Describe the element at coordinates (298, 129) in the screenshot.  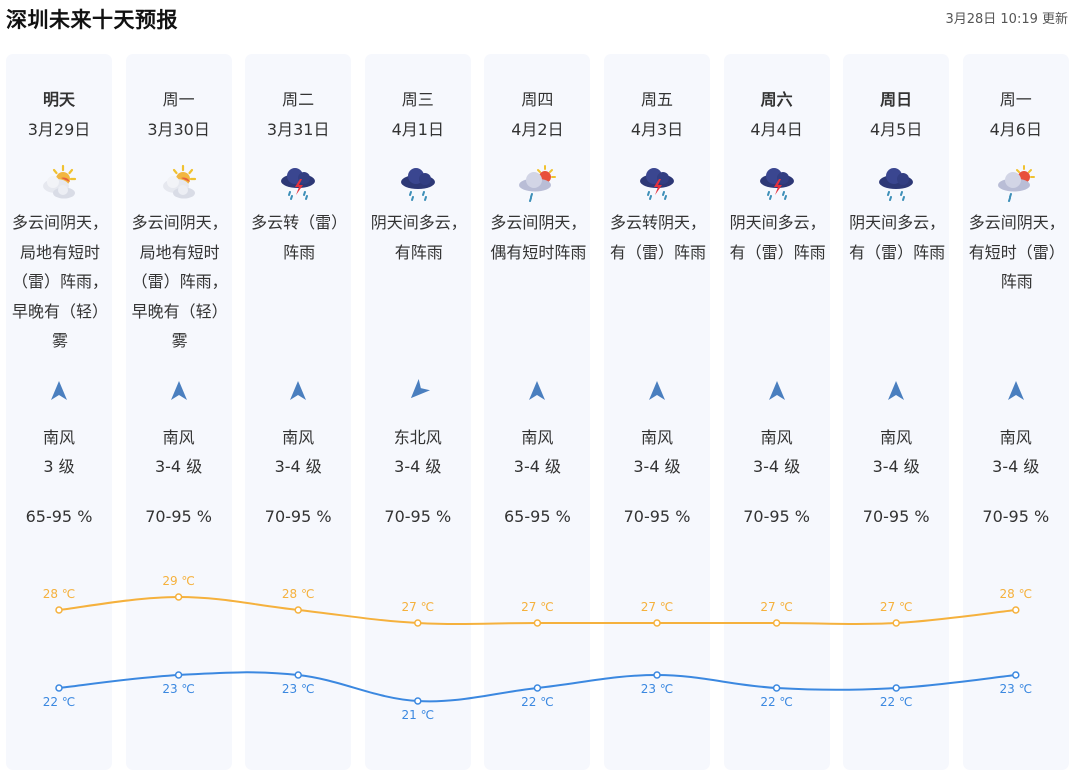
I see `day-date: 3月31日` at that location.